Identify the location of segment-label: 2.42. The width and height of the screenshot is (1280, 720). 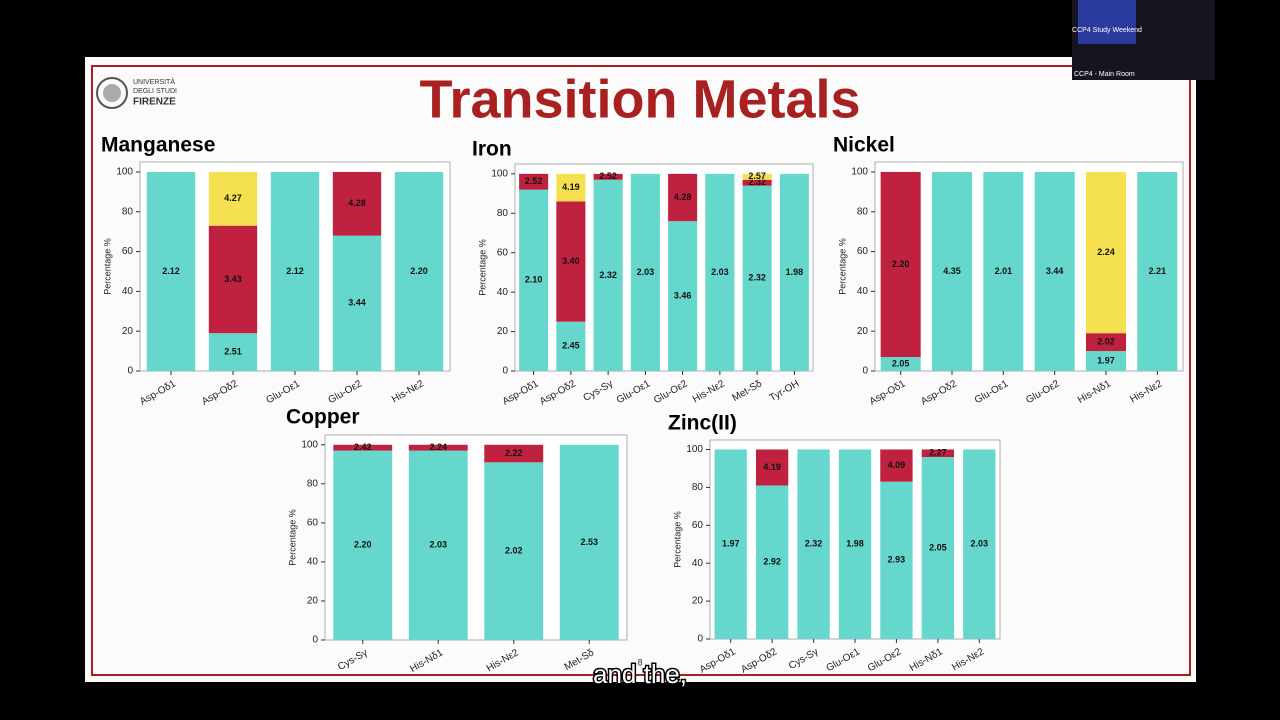
(363, 447).